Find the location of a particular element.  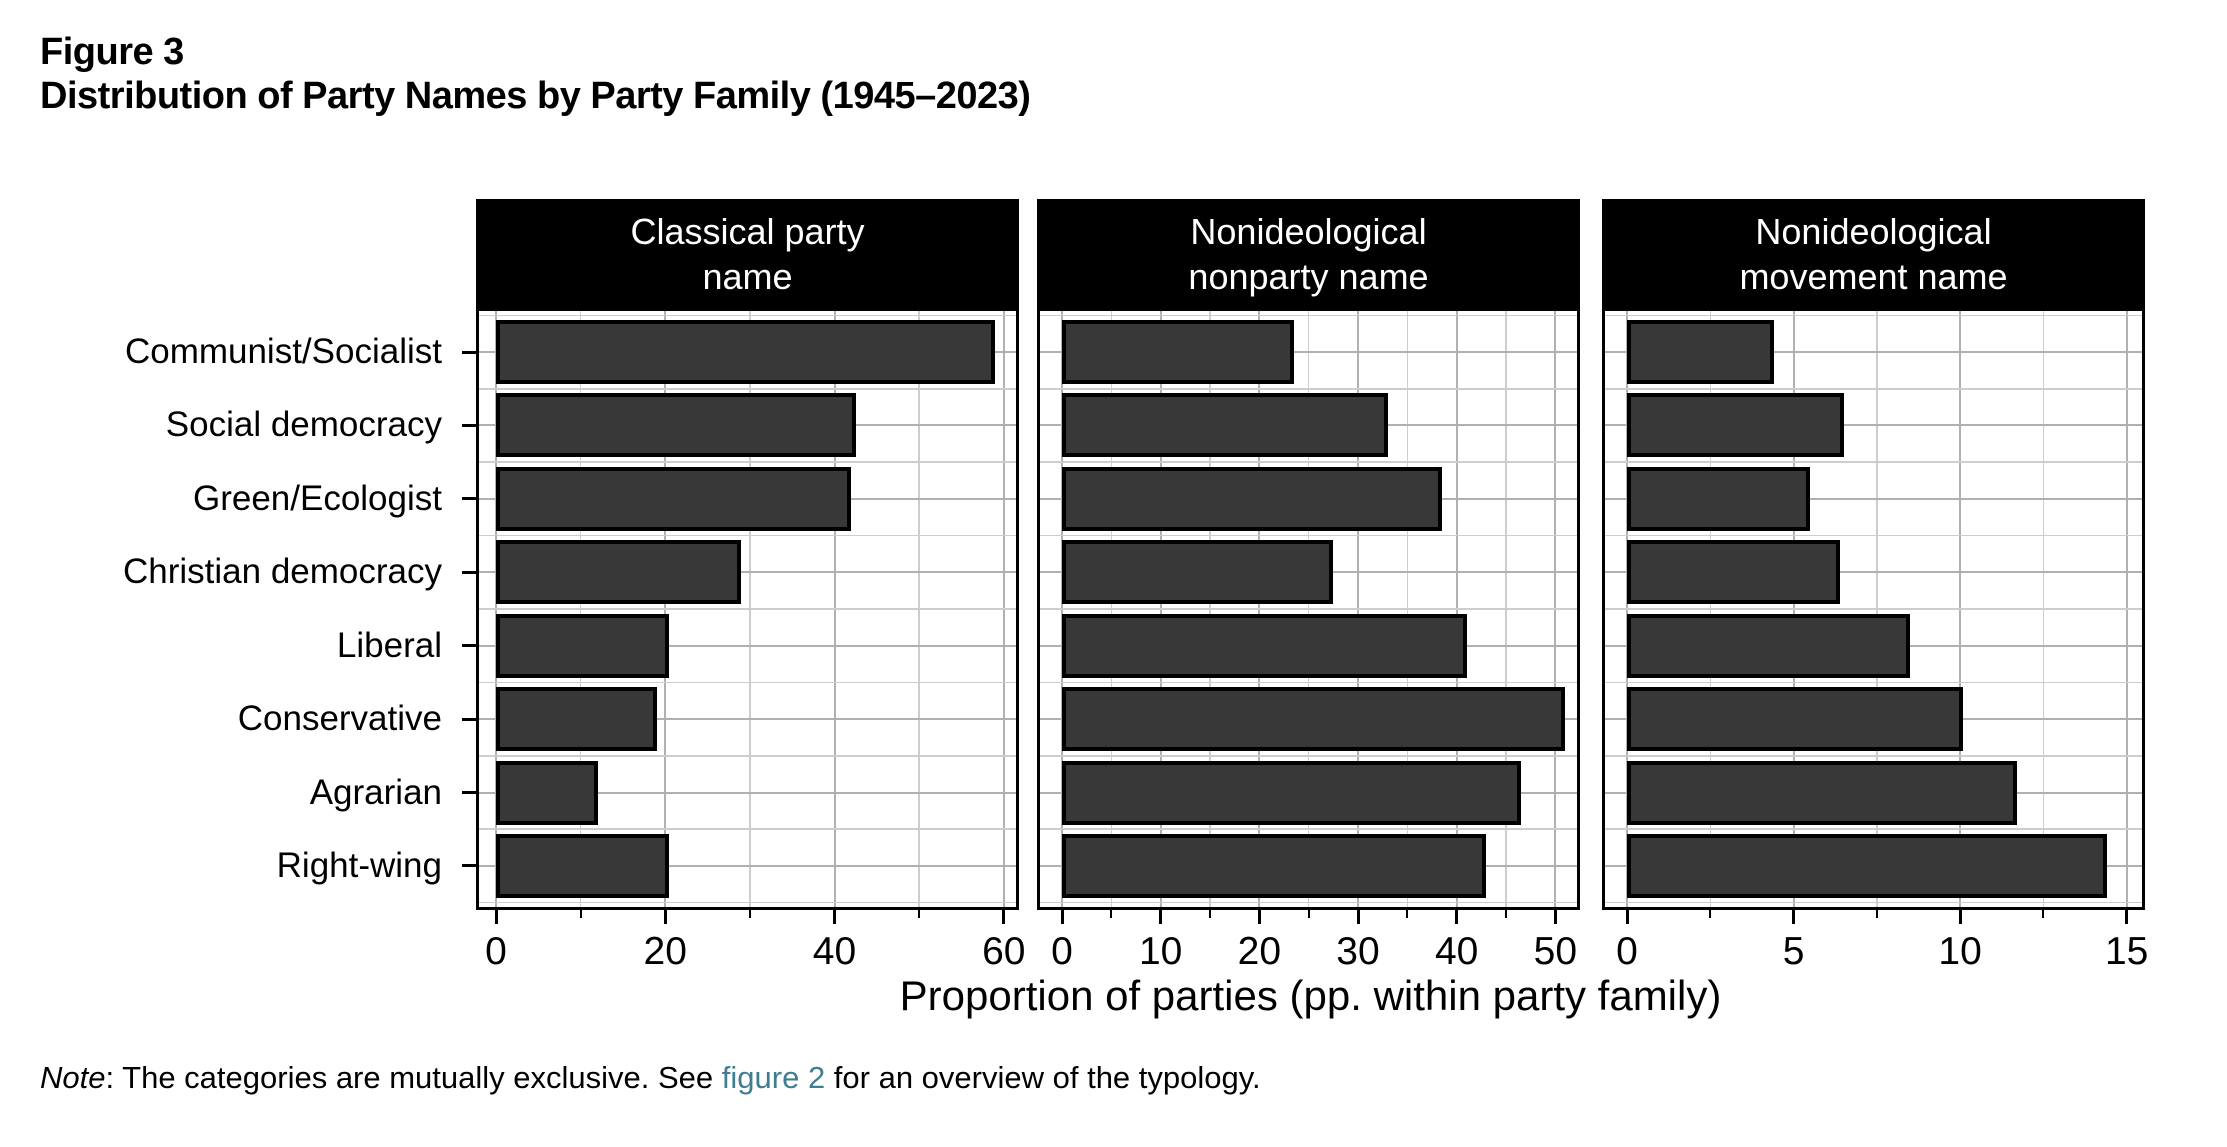

panel-header-line-0-0: Classical party is located at coordinates (747, 231).